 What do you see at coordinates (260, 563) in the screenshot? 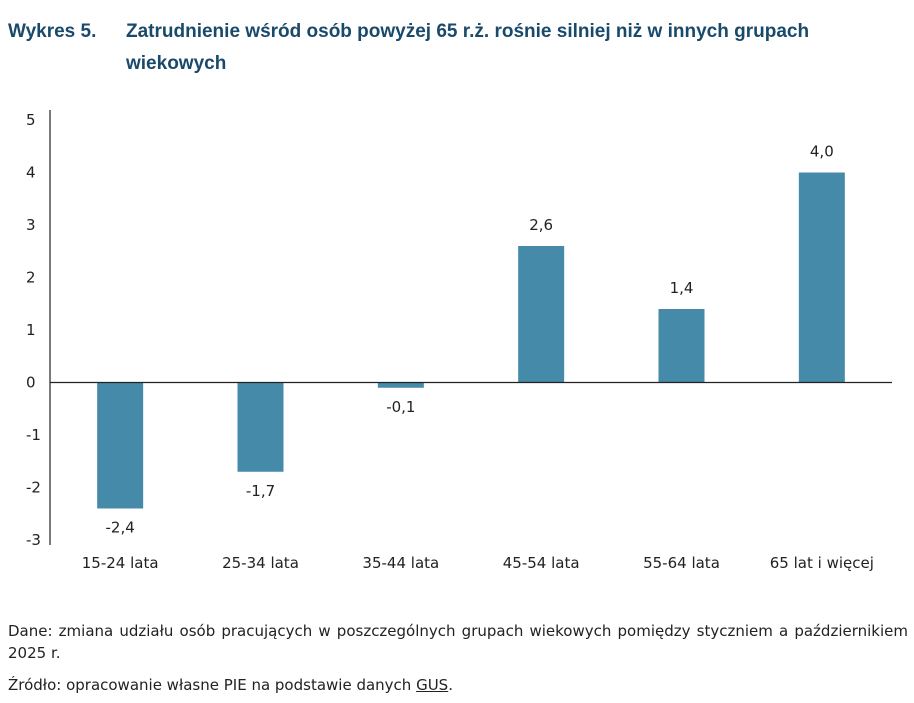
I see `x-tick-label: 25-34 lata` at bounding box center [260, 563].